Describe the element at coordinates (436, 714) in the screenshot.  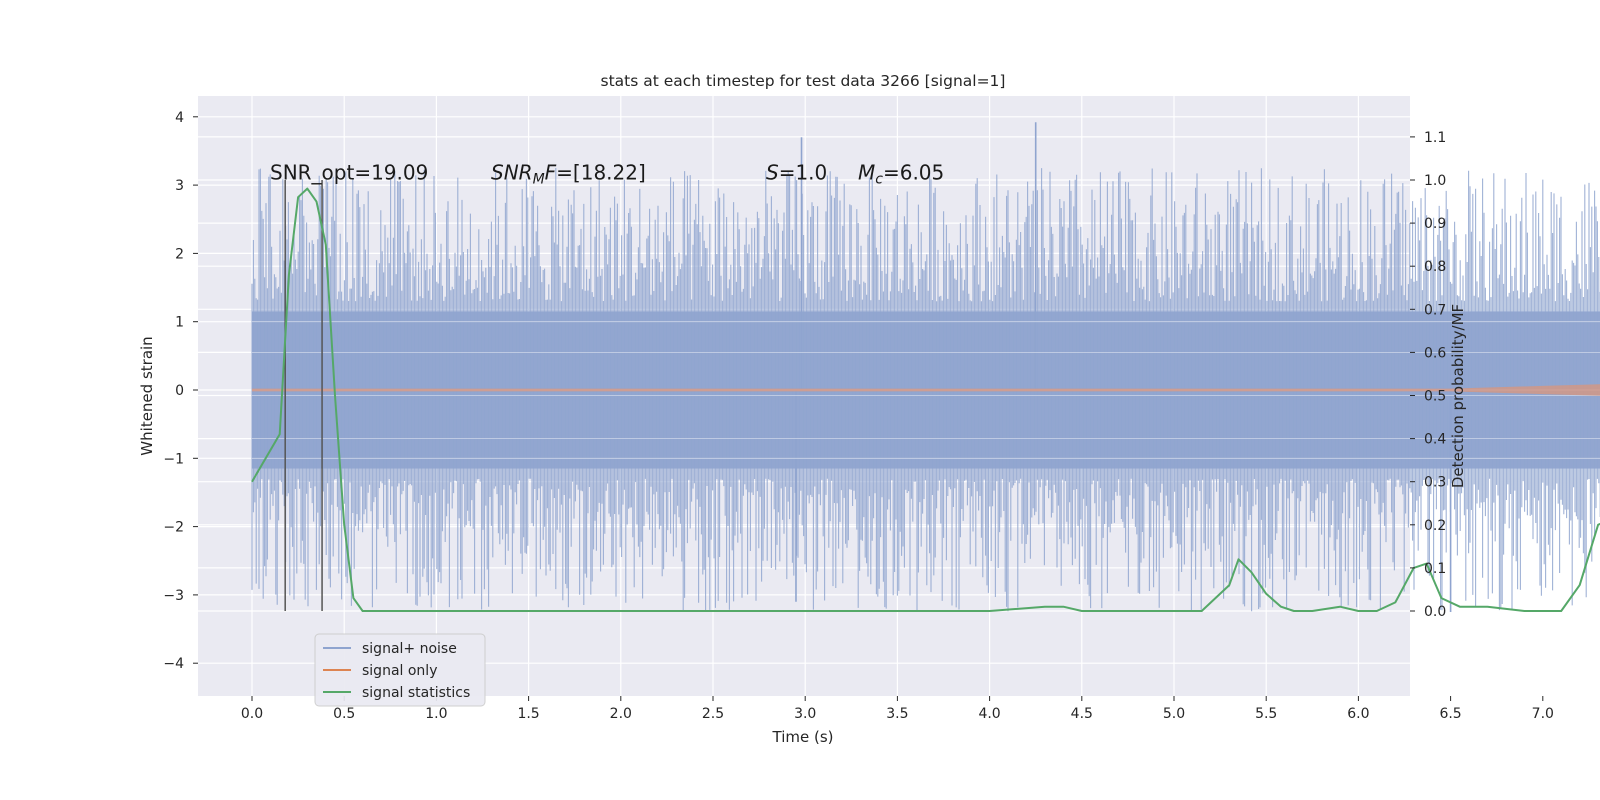
I see `x-tick-label: 1.0` at that location.